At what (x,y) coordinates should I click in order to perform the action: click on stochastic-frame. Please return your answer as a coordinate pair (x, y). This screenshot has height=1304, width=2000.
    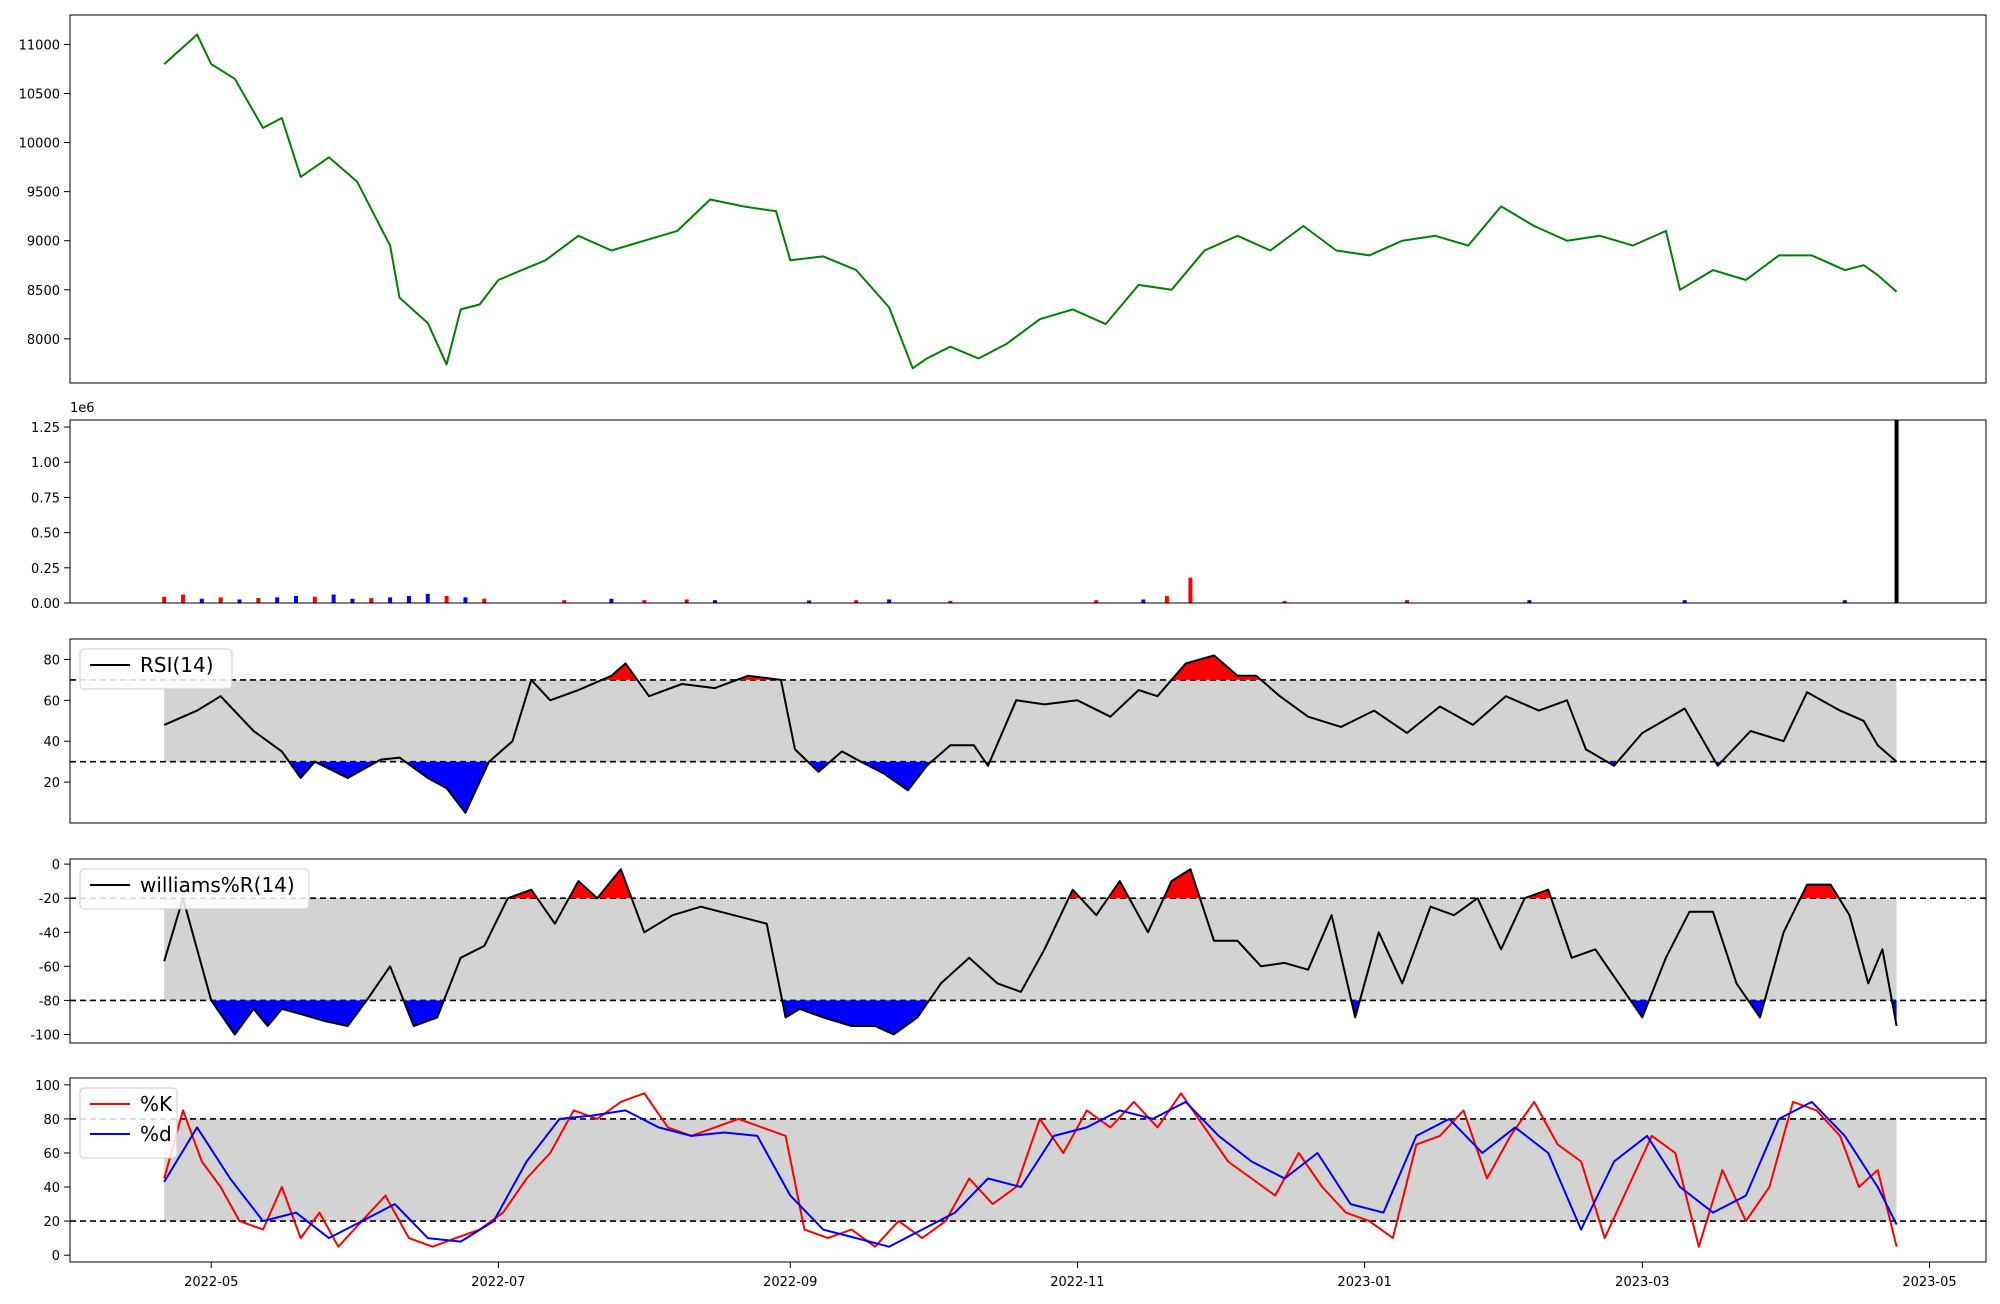
    Looking at the image, I should click on (1028, 1170).